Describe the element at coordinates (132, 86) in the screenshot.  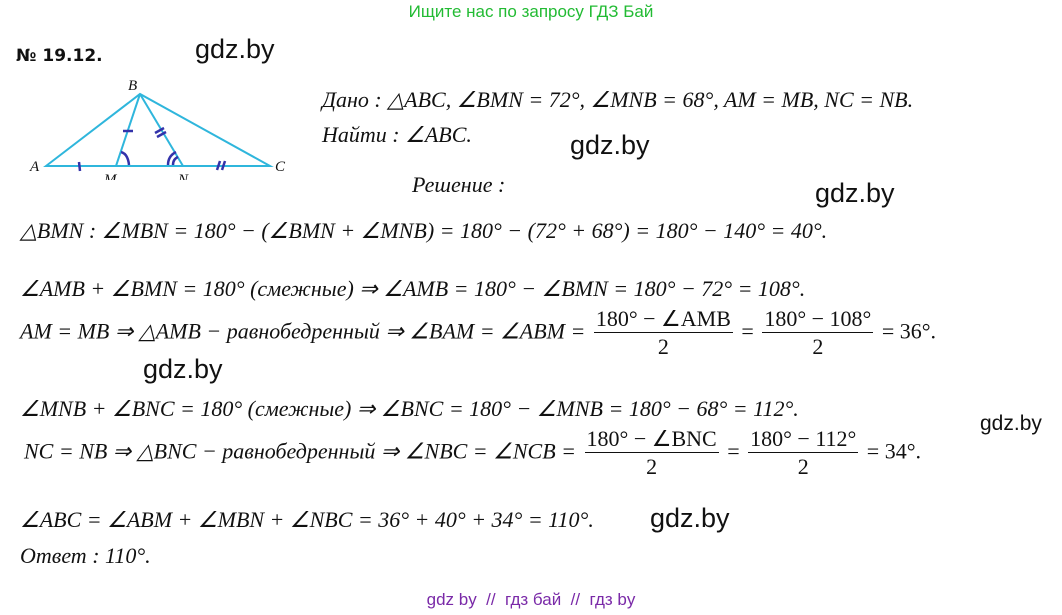
I see `label-b: B` at that location.